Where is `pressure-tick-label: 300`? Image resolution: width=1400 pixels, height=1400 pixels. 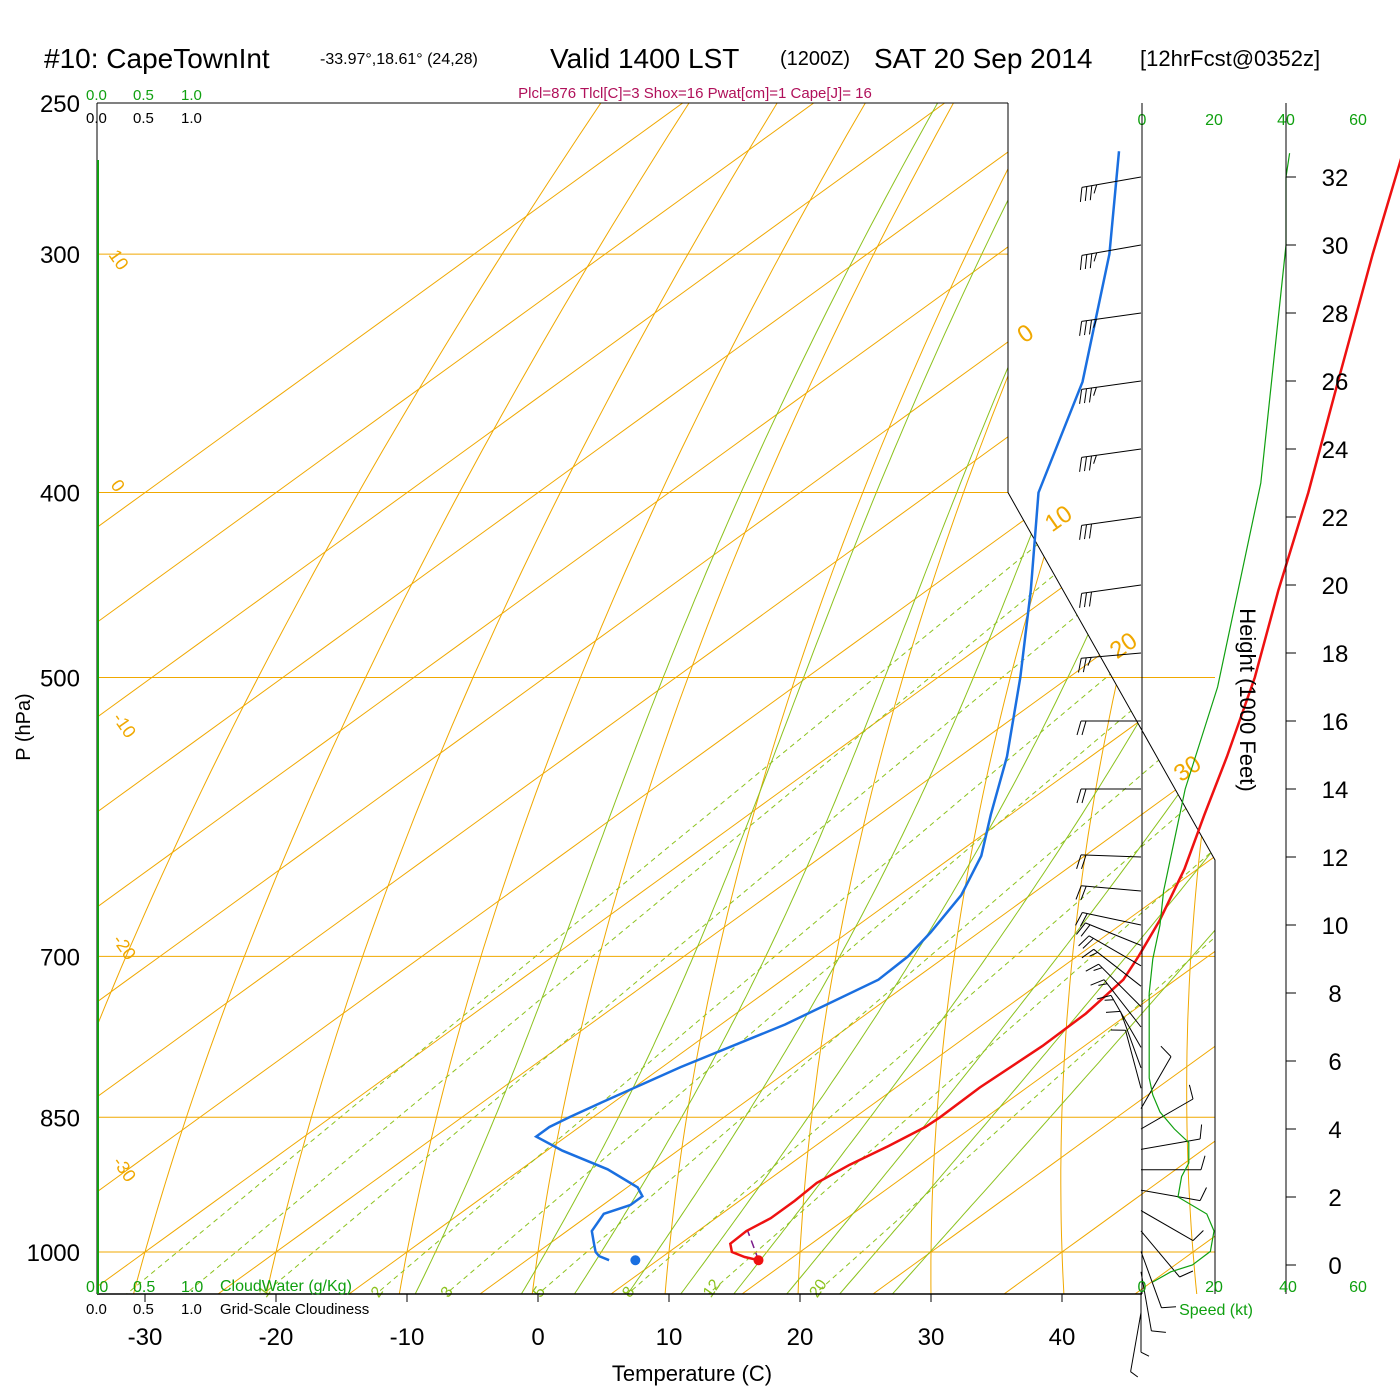 pressure-tick-label: 300 is located at coordinates (60, 255).